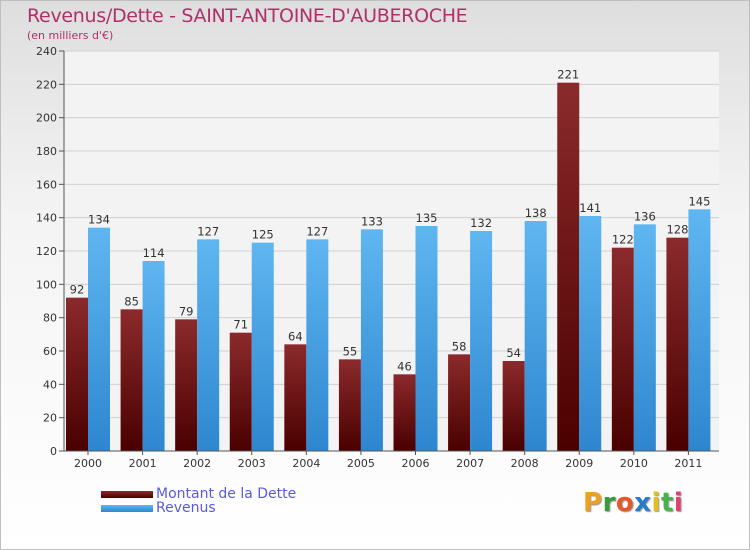  What do you see at coordinates (536, 213) in the screenshot?
I see `data-label: 138` at bounding box center [536, 213].